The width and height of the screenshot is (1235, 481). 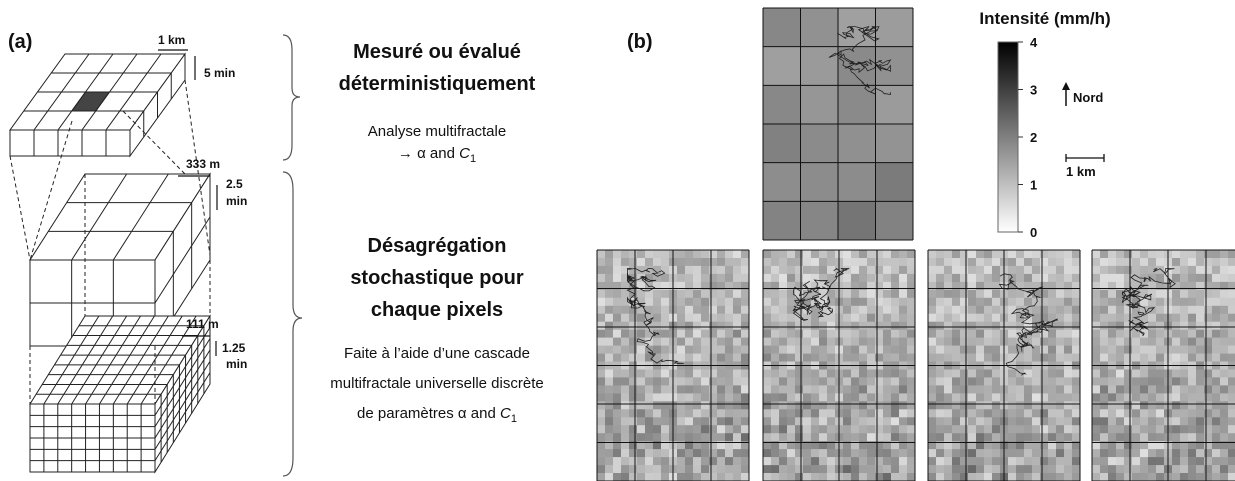 What do you see at coordinates (505, 413) in the screenshot?
I see `text: C` at bounding box center [505, 413].